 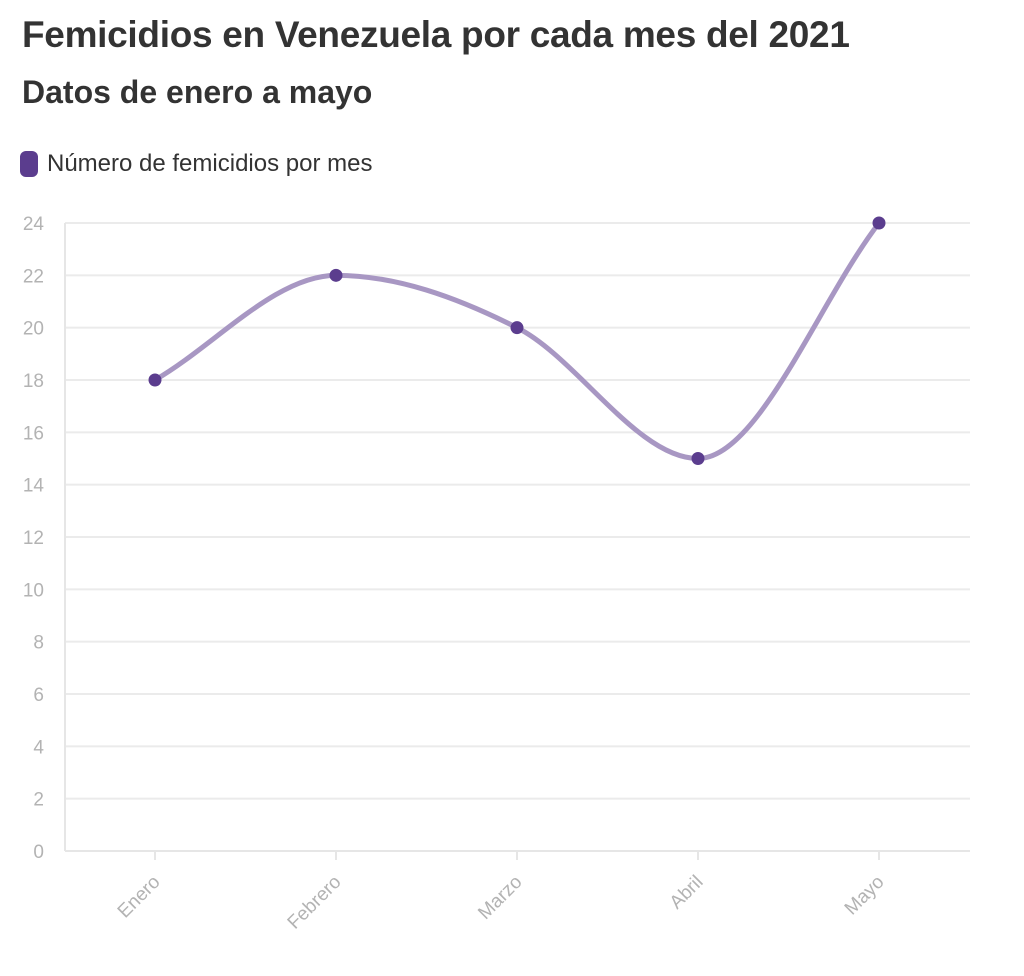 I want to click on y-tick-label: 4, so click(x=38, y=747).